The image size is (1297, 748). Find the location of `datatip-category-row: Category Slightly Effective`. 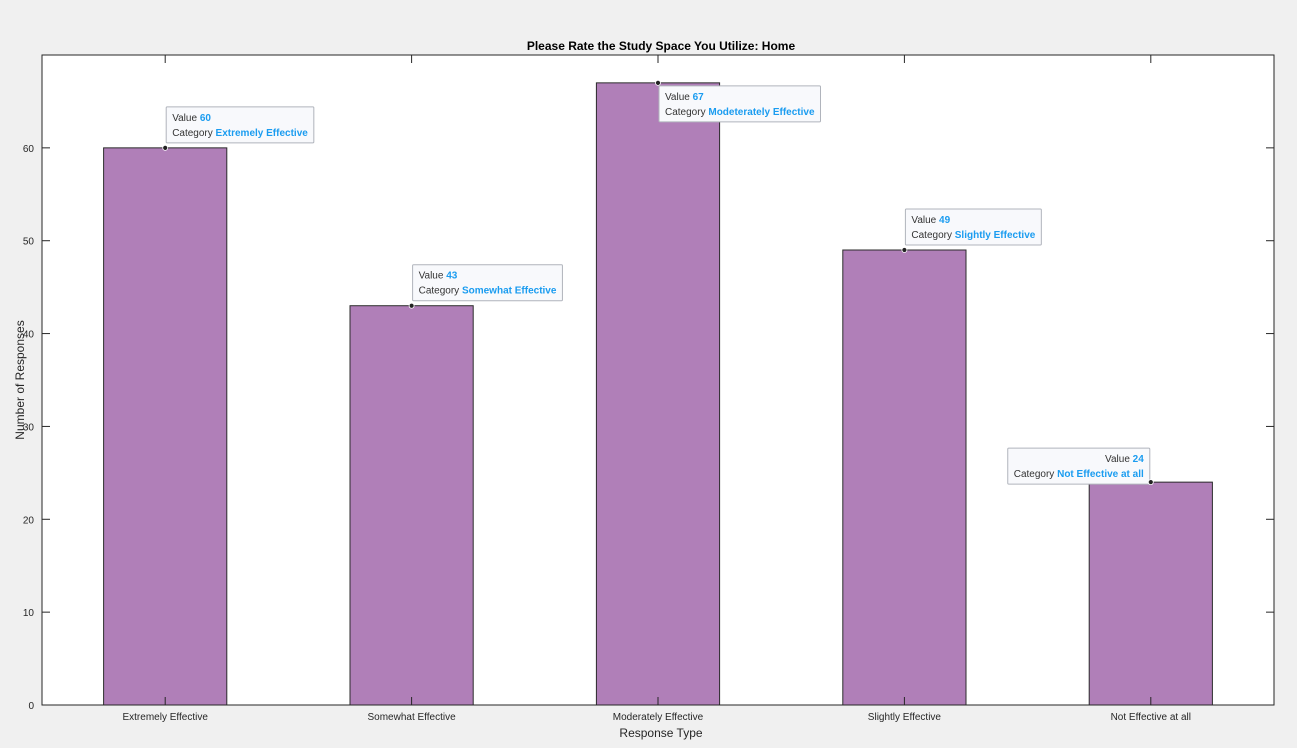

datatip-category-row: Category Slightly Effective is located at coordinates (973, 235).